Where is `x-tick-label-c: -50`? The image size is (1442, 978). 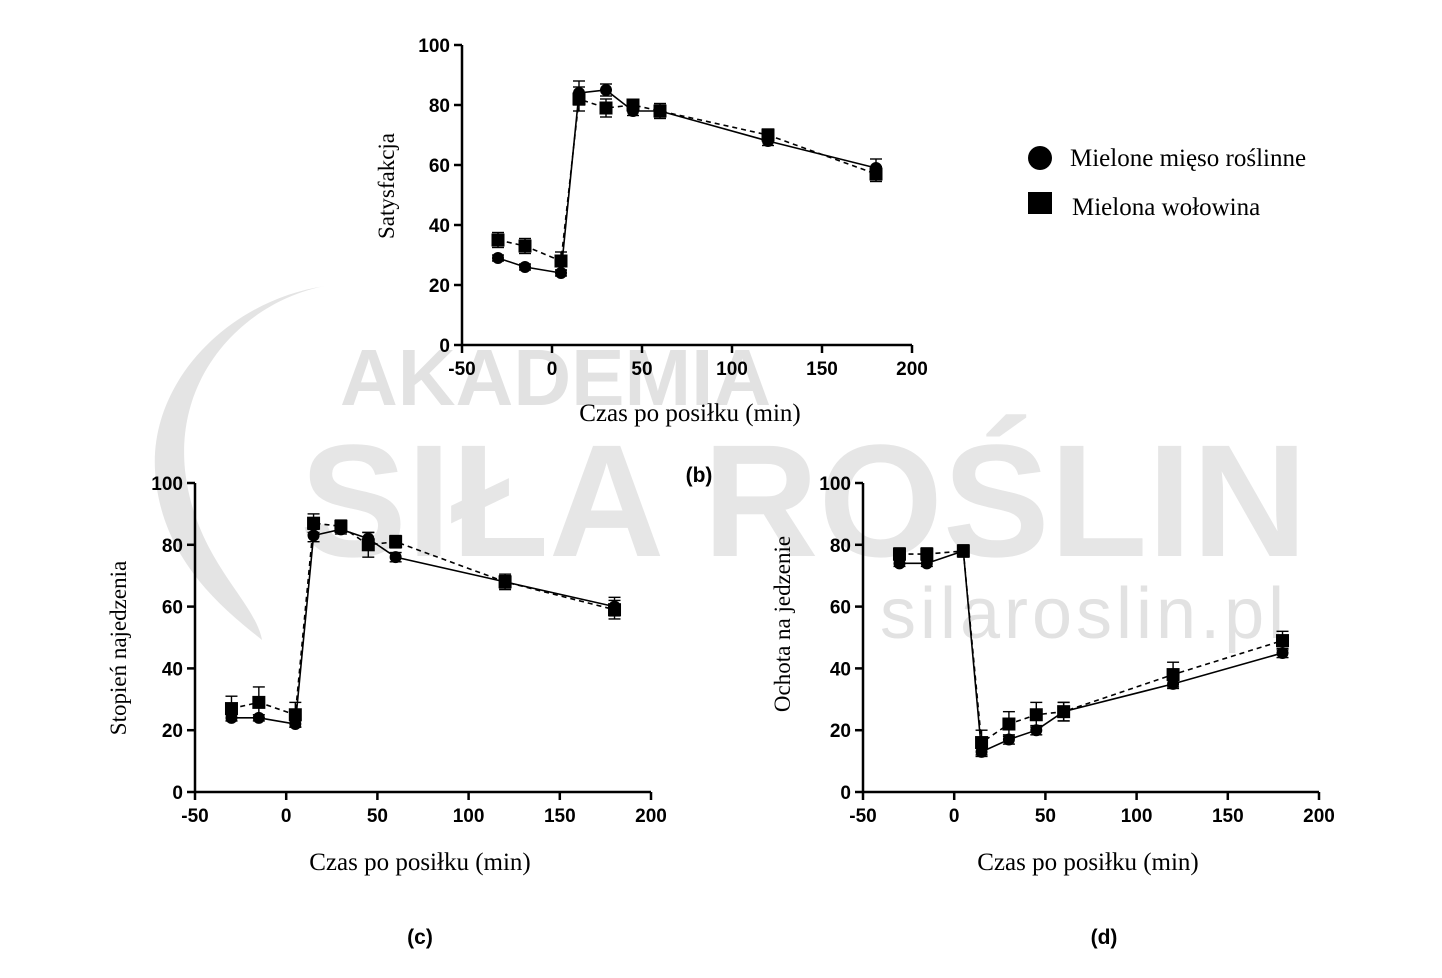
x-tick-label-c: -50 is located at coordinates (194, 816).